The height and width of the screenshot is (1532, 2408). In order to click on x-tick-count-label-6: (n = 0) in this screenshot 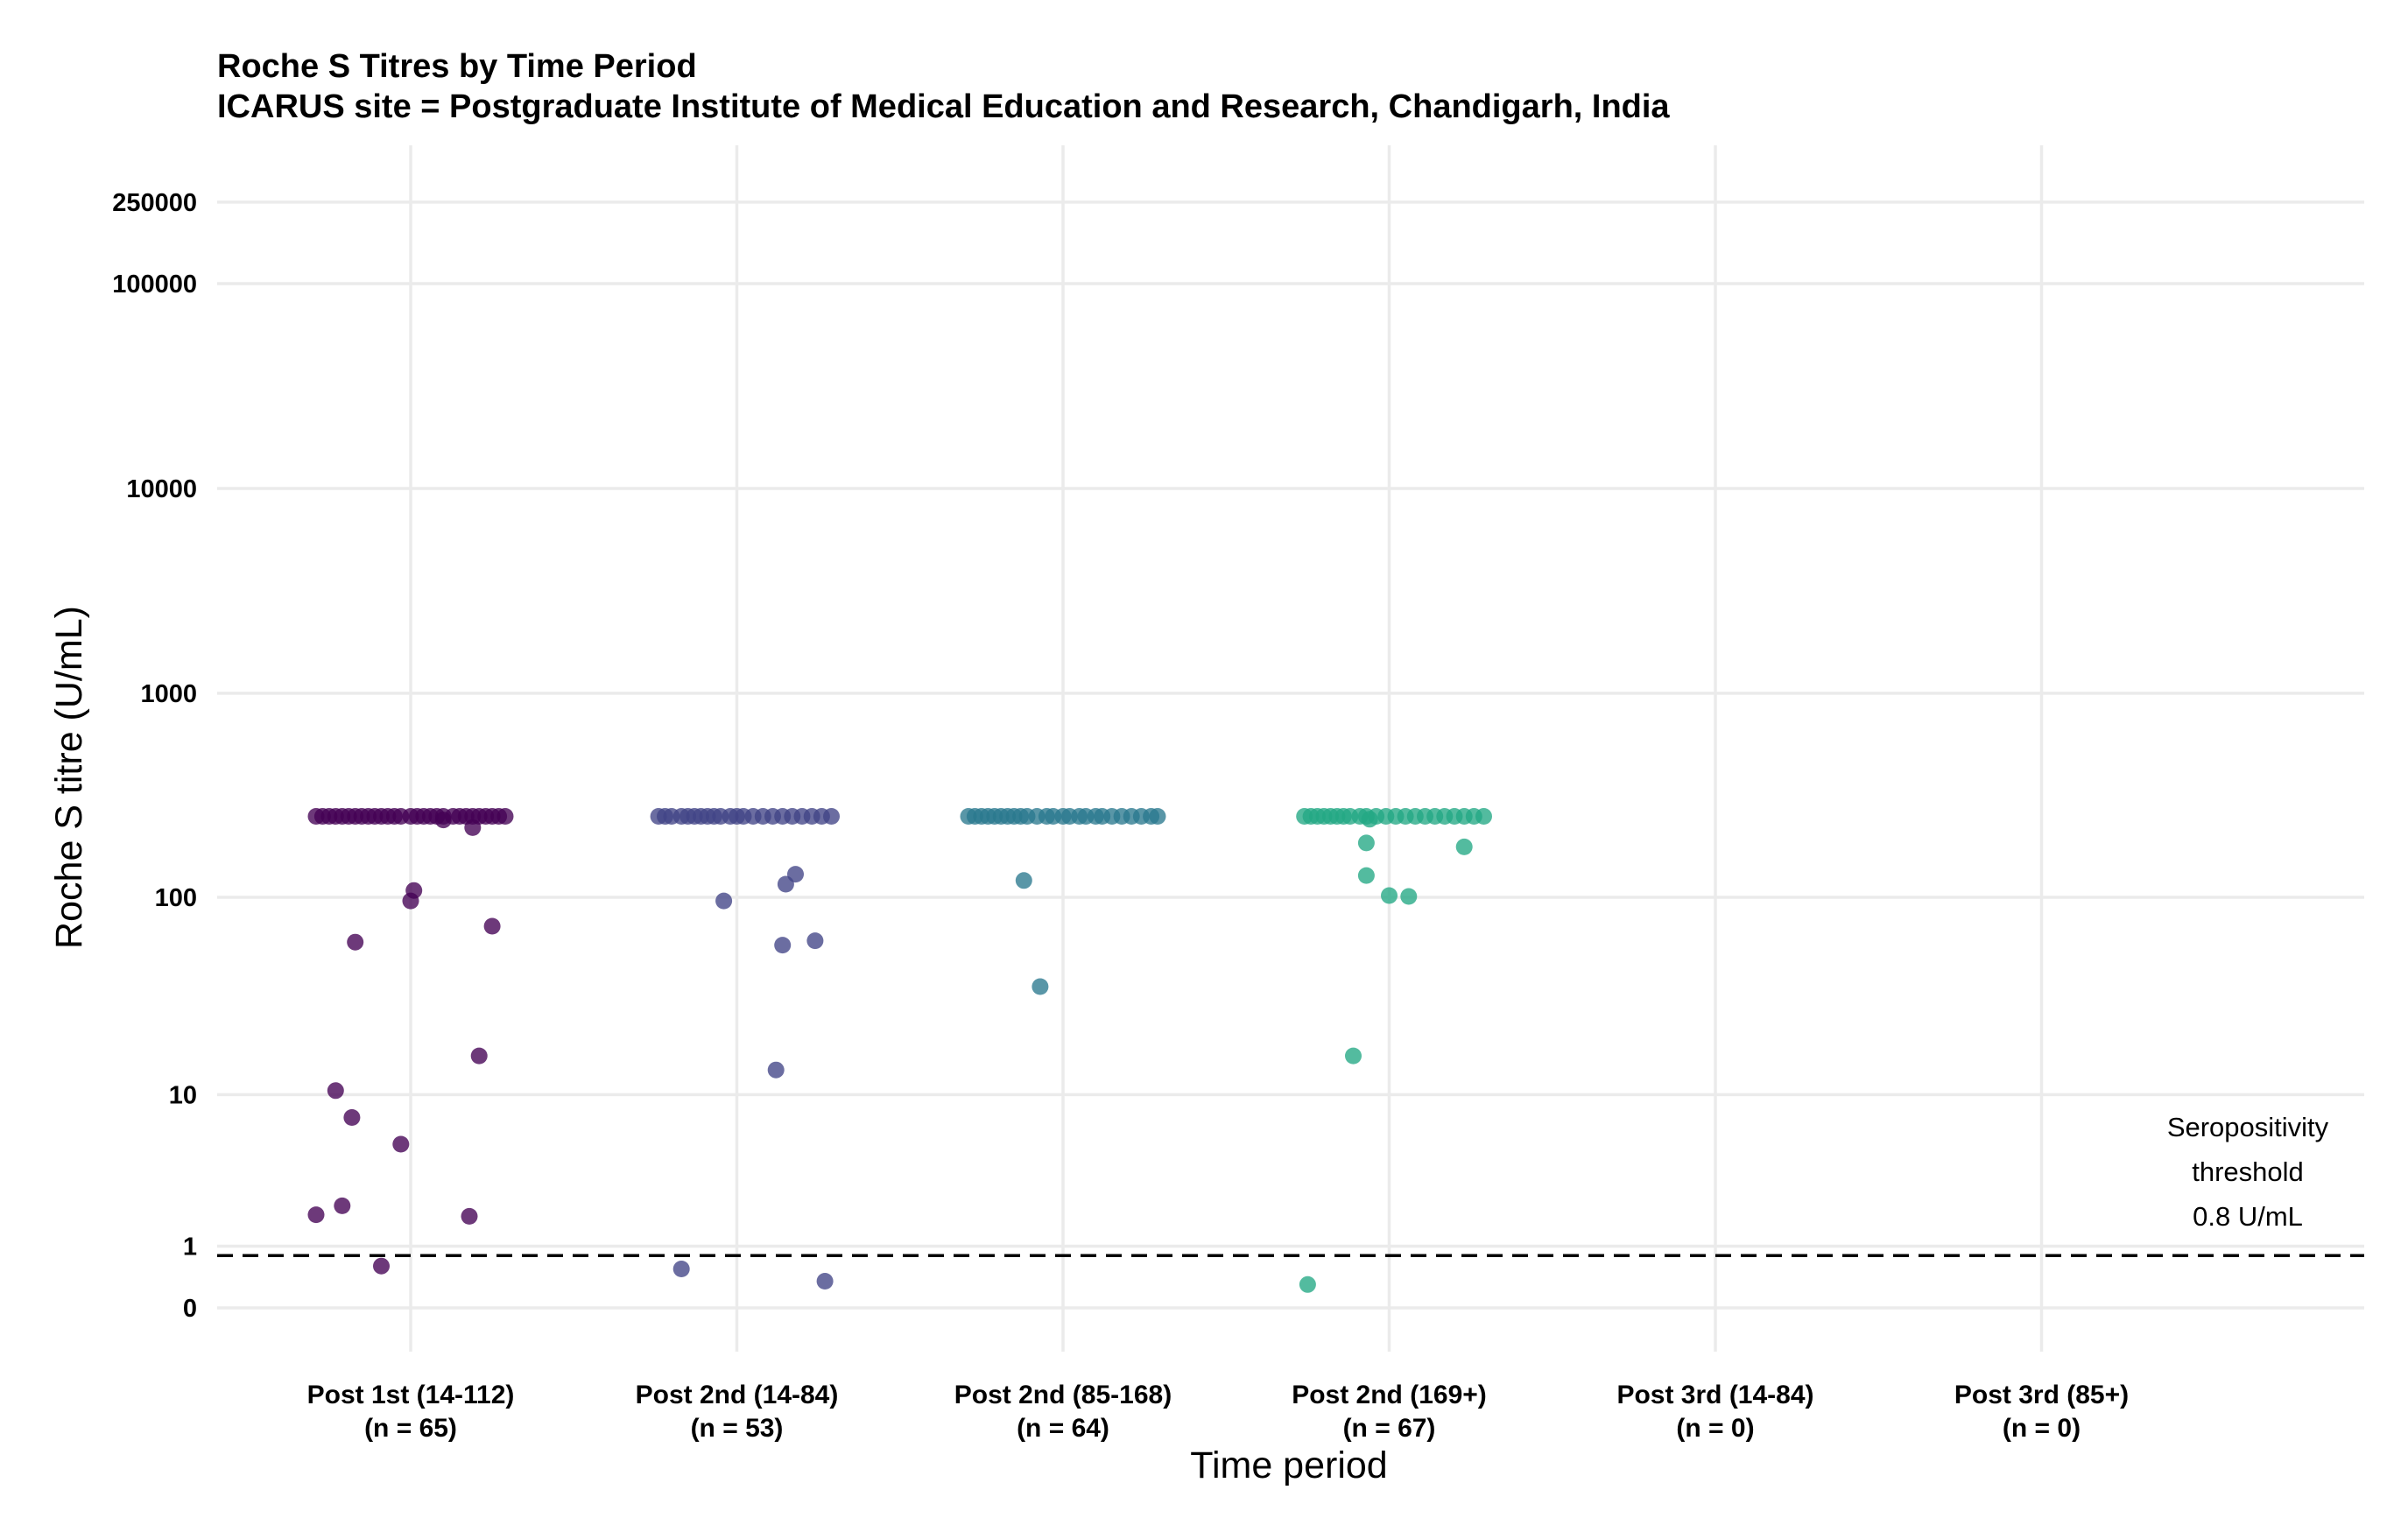, I will do `click(2042, 1429)`.